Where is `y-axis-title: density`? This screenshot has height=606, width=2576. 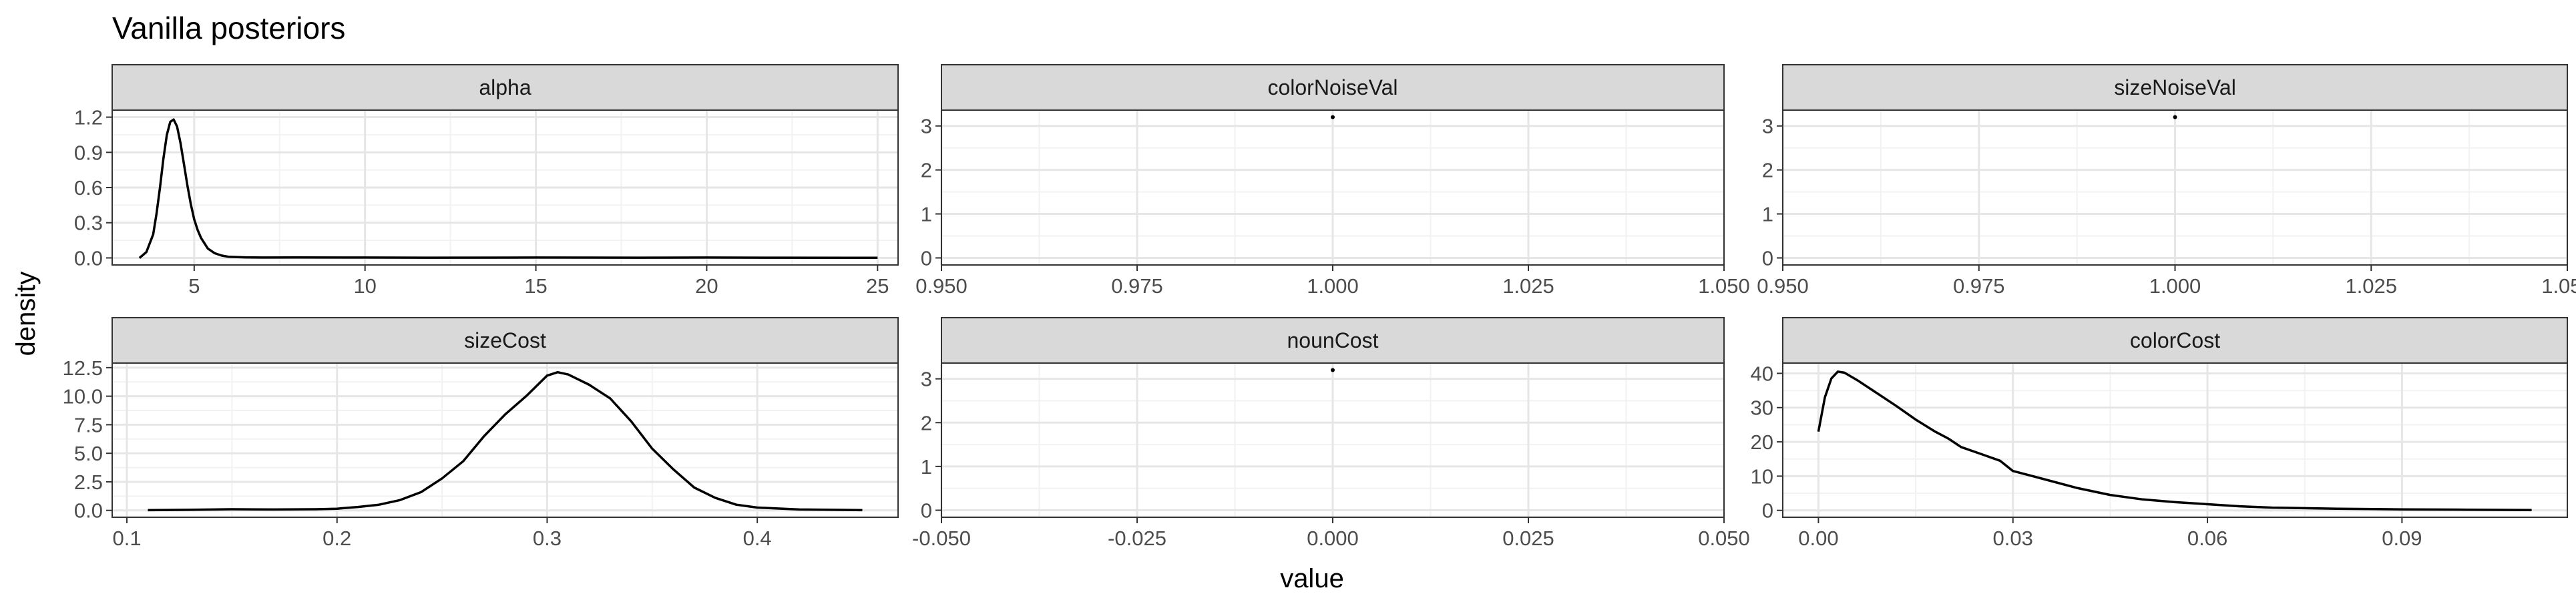 y-axis-title: density is located at coordinates (26, 314).